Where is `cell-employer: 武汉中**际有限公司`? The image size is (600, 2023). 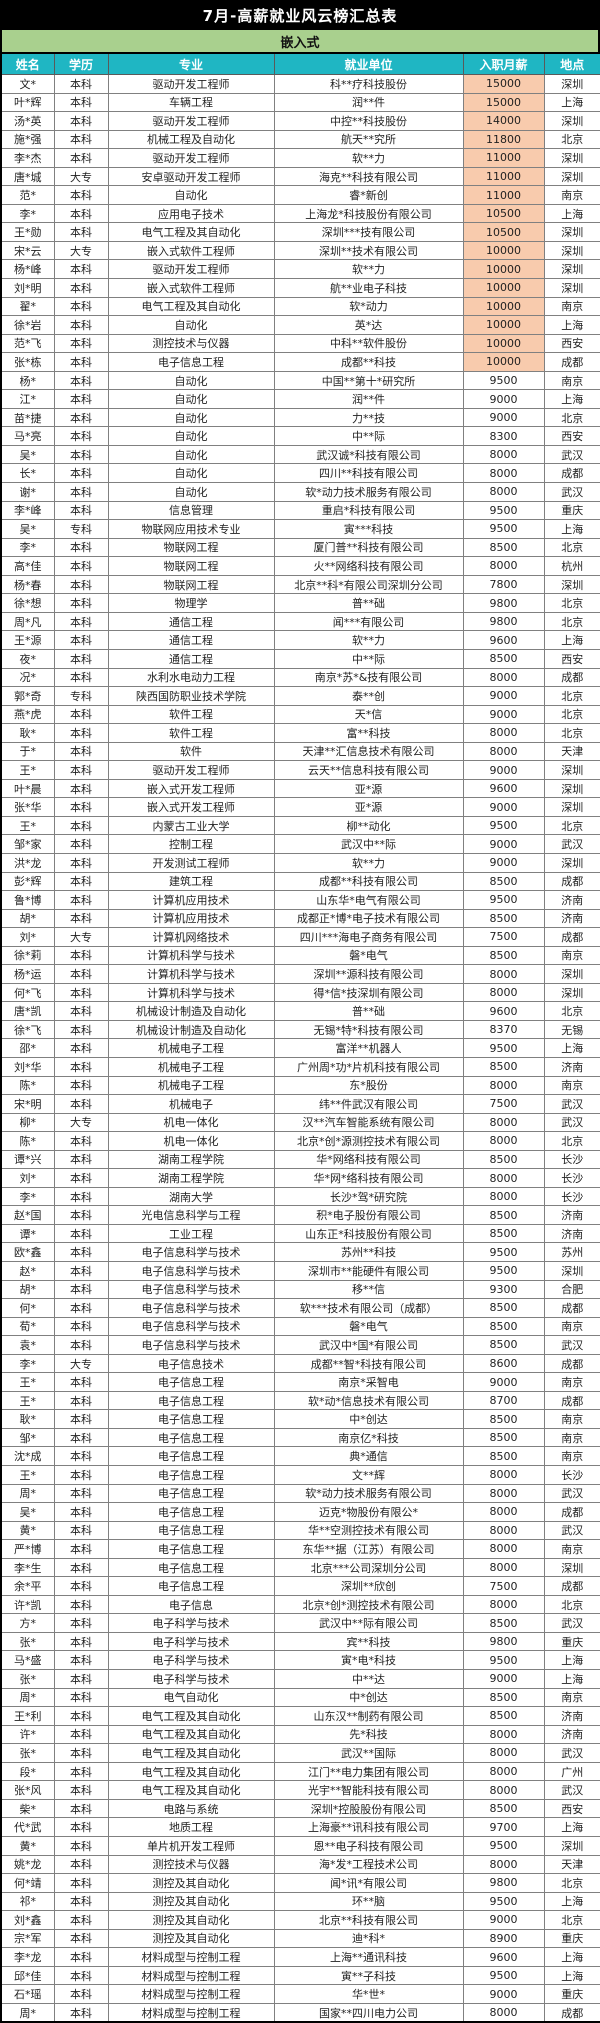
cell-employer: 武汉中**际有限公司 is located at coordinates (368, 1623).